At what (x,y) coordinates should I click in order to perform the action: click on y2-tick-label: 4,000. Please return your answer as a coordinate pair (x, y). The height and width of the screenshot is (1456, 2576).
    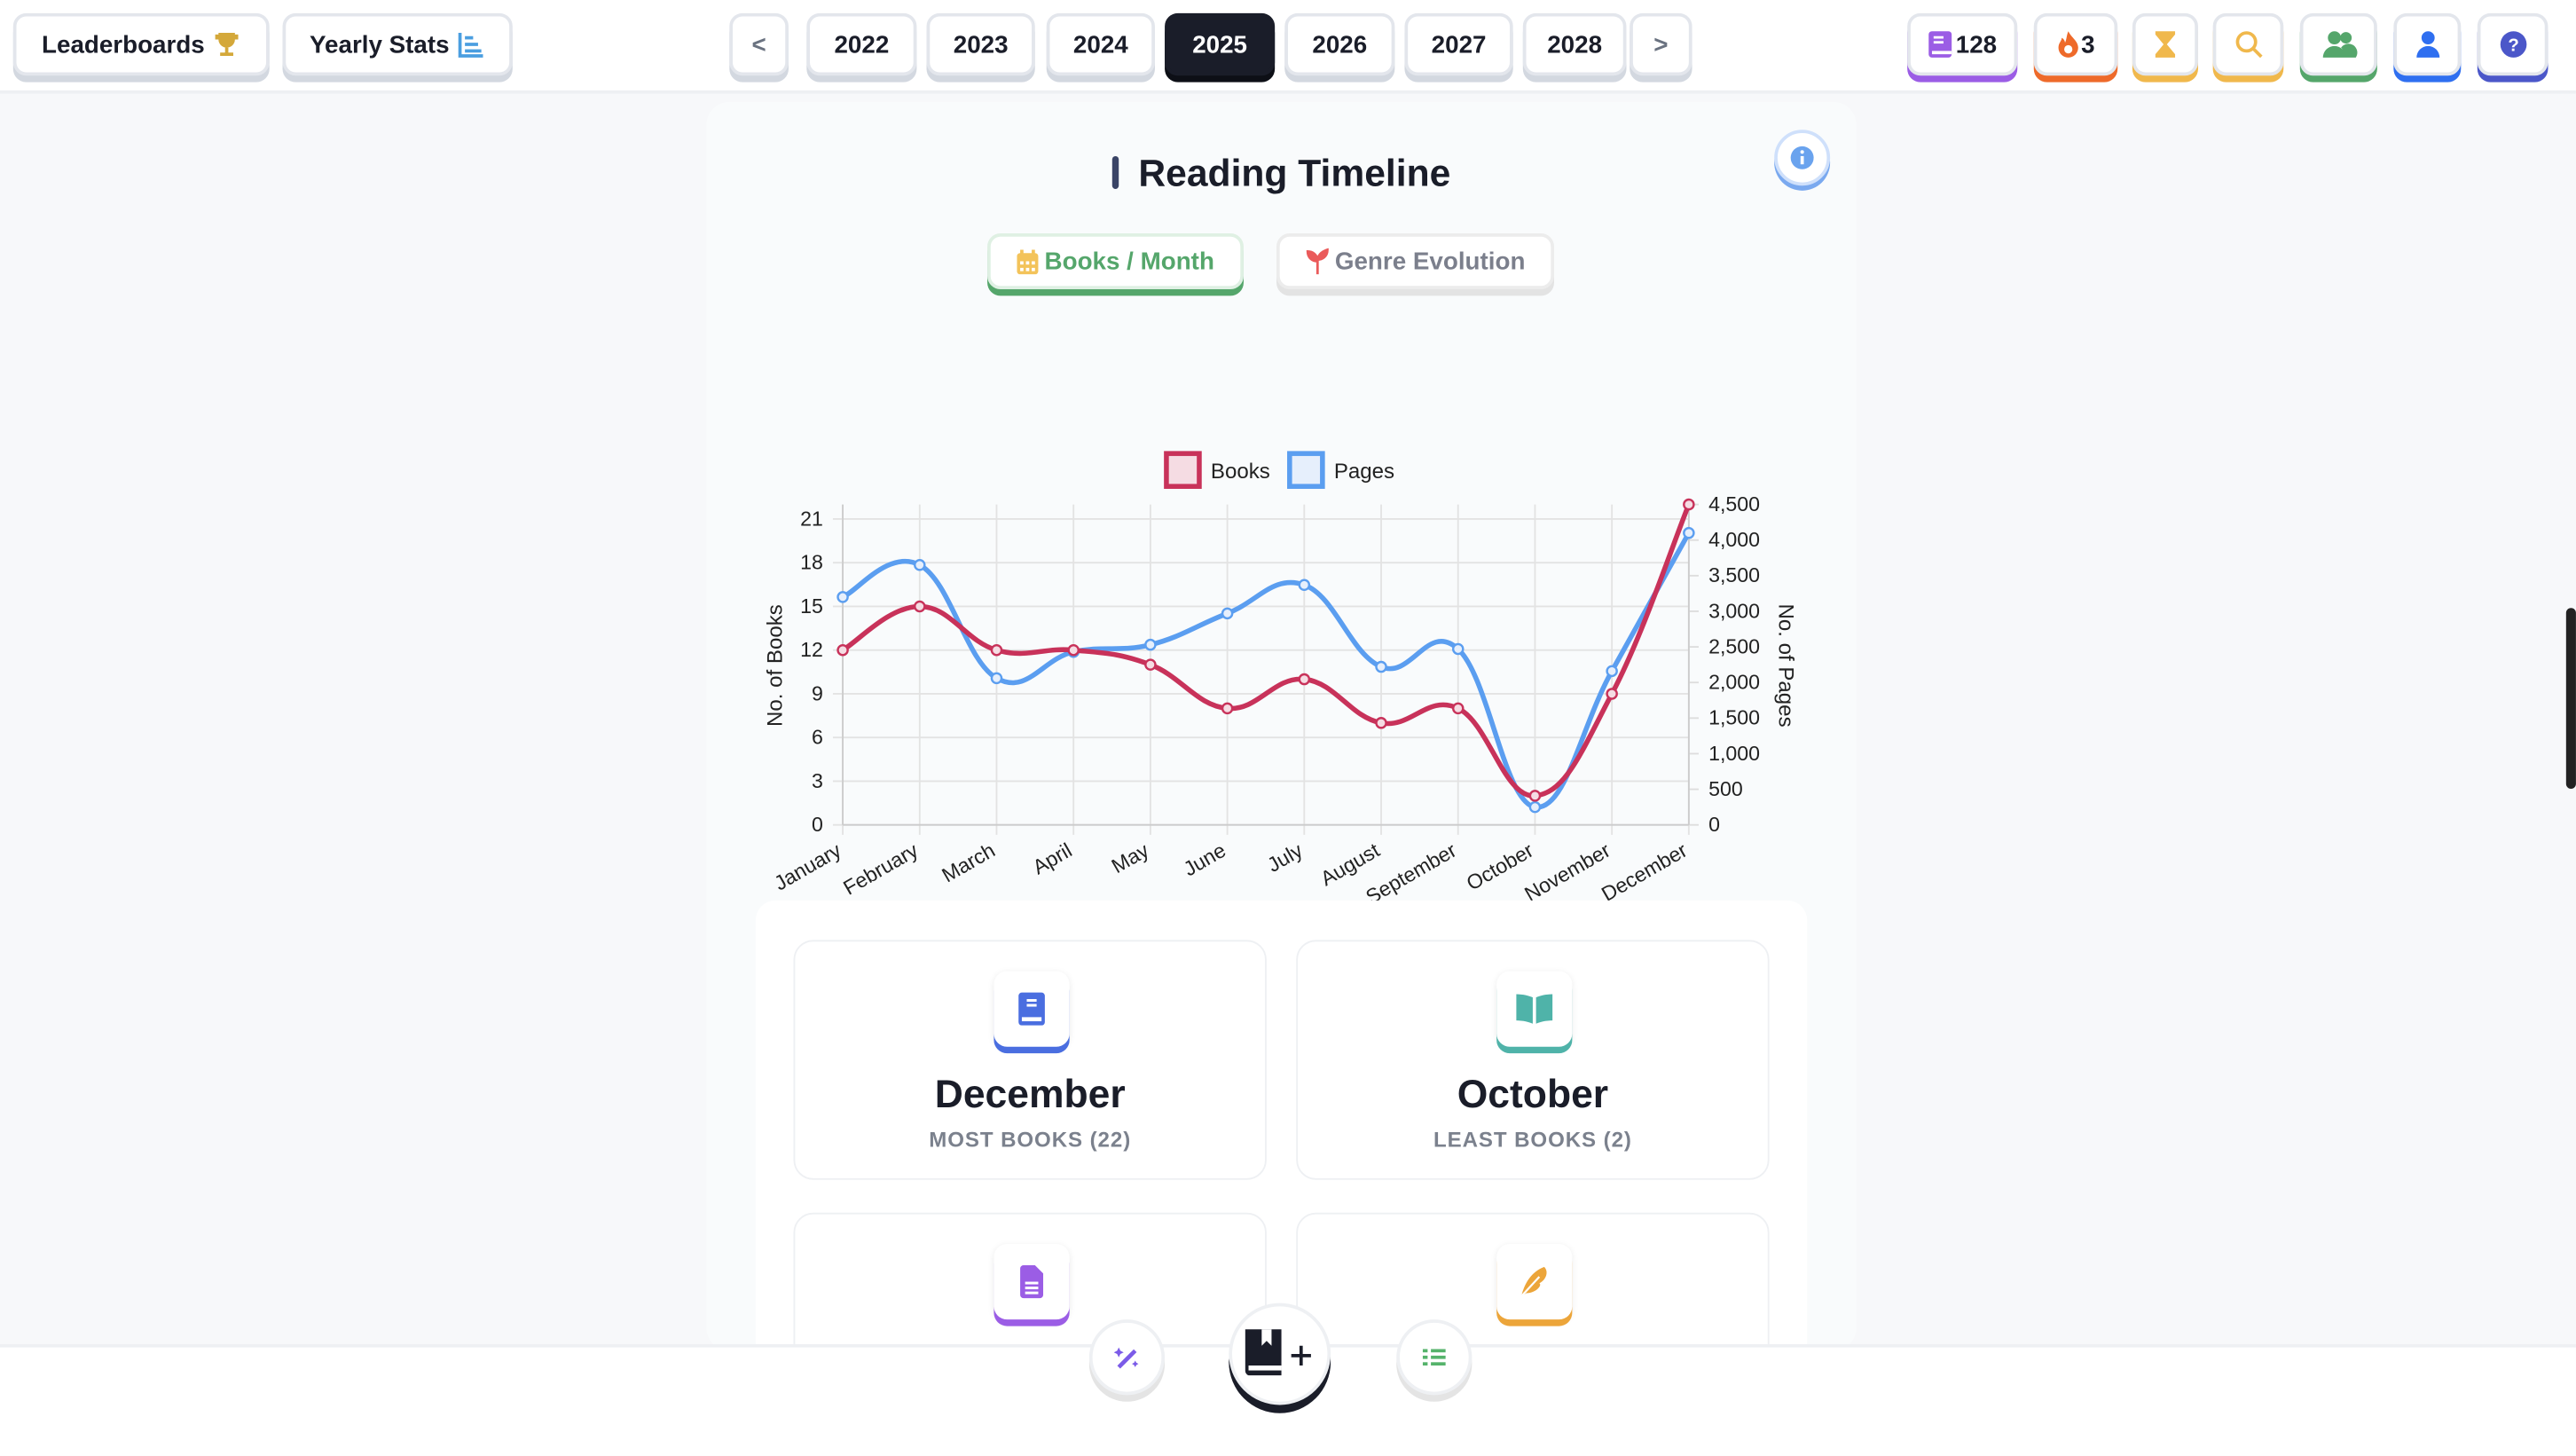
    Looking at the image, I should click on (1734, 539).